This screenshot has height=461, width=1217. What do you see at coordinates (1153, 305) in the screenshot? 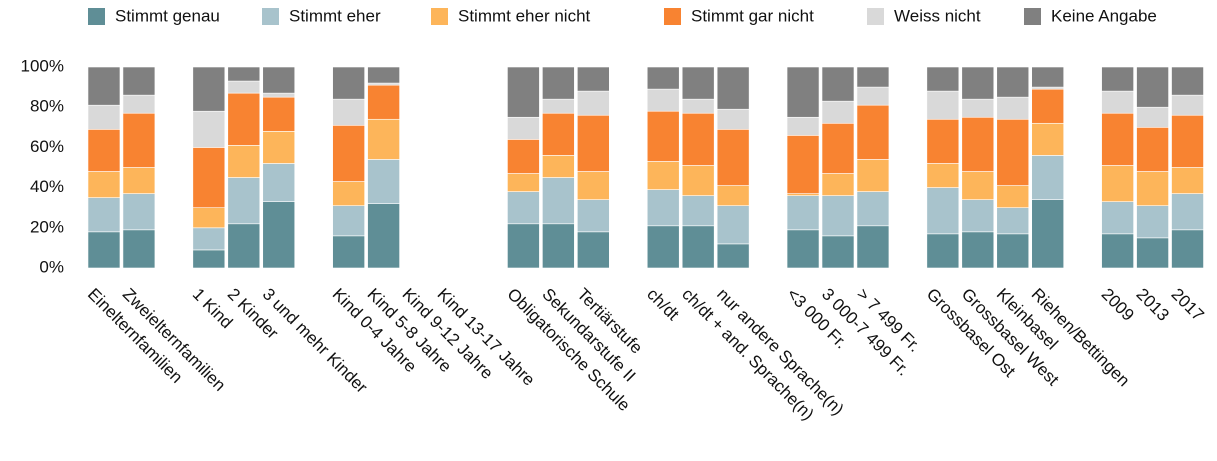
I see `x-tick-label: 2013` at bounding box center [1153, 305].